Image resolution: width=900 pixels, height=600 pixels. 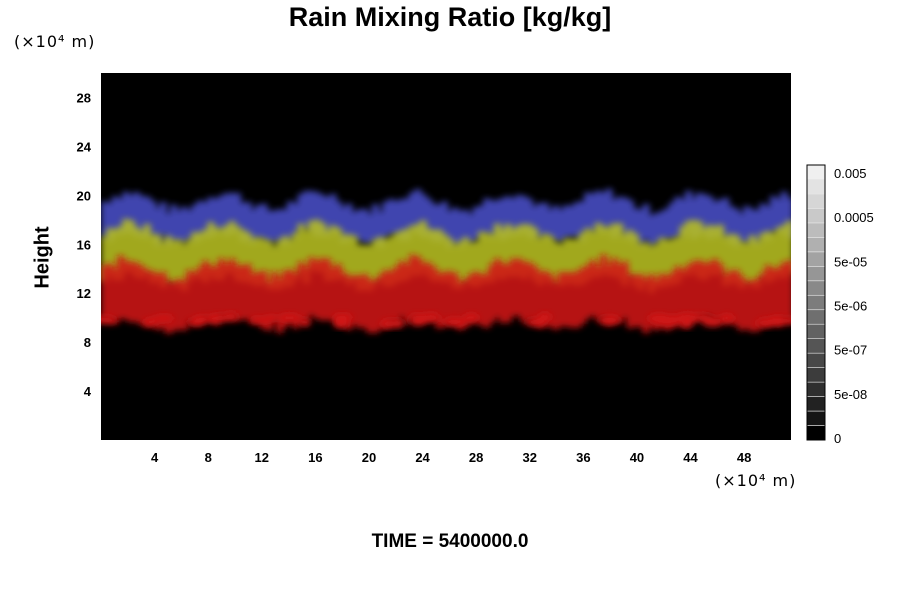 What do you see at coordinates (84, 244) in the screenshot?
I see `y-tick-label: 16` at bounding box center [84, 244].